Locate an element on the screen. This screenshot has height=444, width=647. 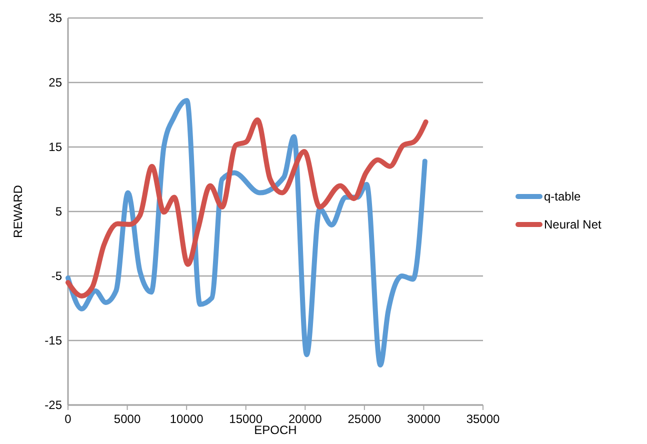
x-tick-label: 0 is located at coordinates (68, 419).